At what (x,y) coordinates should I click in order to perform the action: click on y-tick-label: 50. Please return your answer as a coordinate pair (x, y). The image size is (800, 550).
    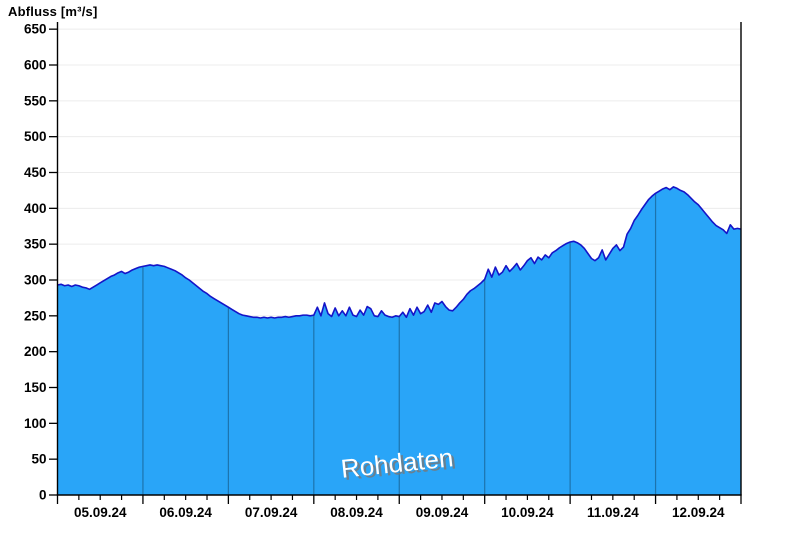
    Looking at the image, I should click on (38, 459).